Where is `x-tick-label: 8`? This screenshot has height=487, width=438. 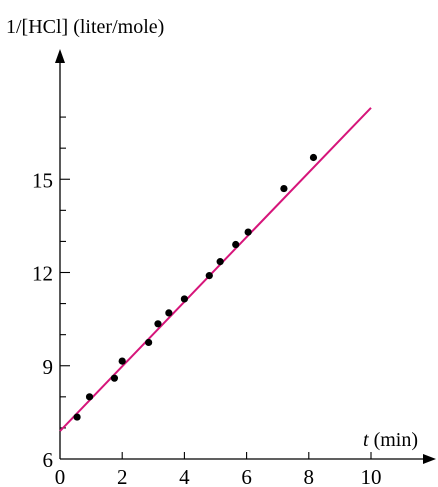
x-tick-label: 8 is located at coordinates (309, 476).